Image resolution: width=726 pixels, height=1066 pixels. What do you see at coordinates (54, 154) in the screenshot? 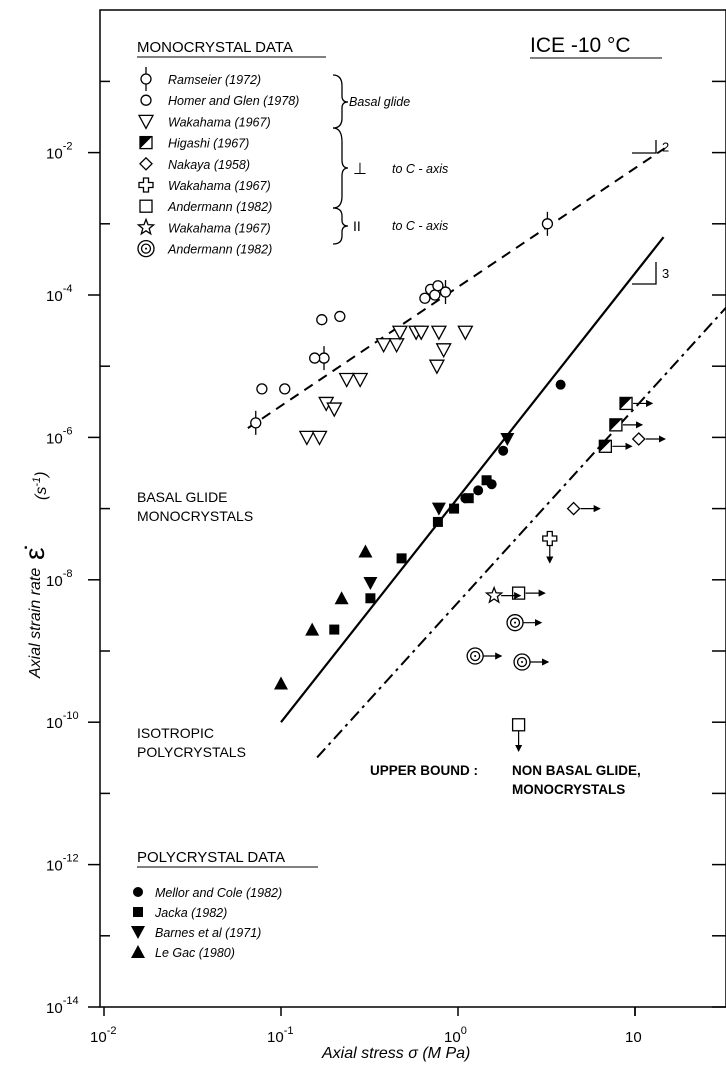
I see `y-tick-base-6: 10` at bounding box center [54, 154].